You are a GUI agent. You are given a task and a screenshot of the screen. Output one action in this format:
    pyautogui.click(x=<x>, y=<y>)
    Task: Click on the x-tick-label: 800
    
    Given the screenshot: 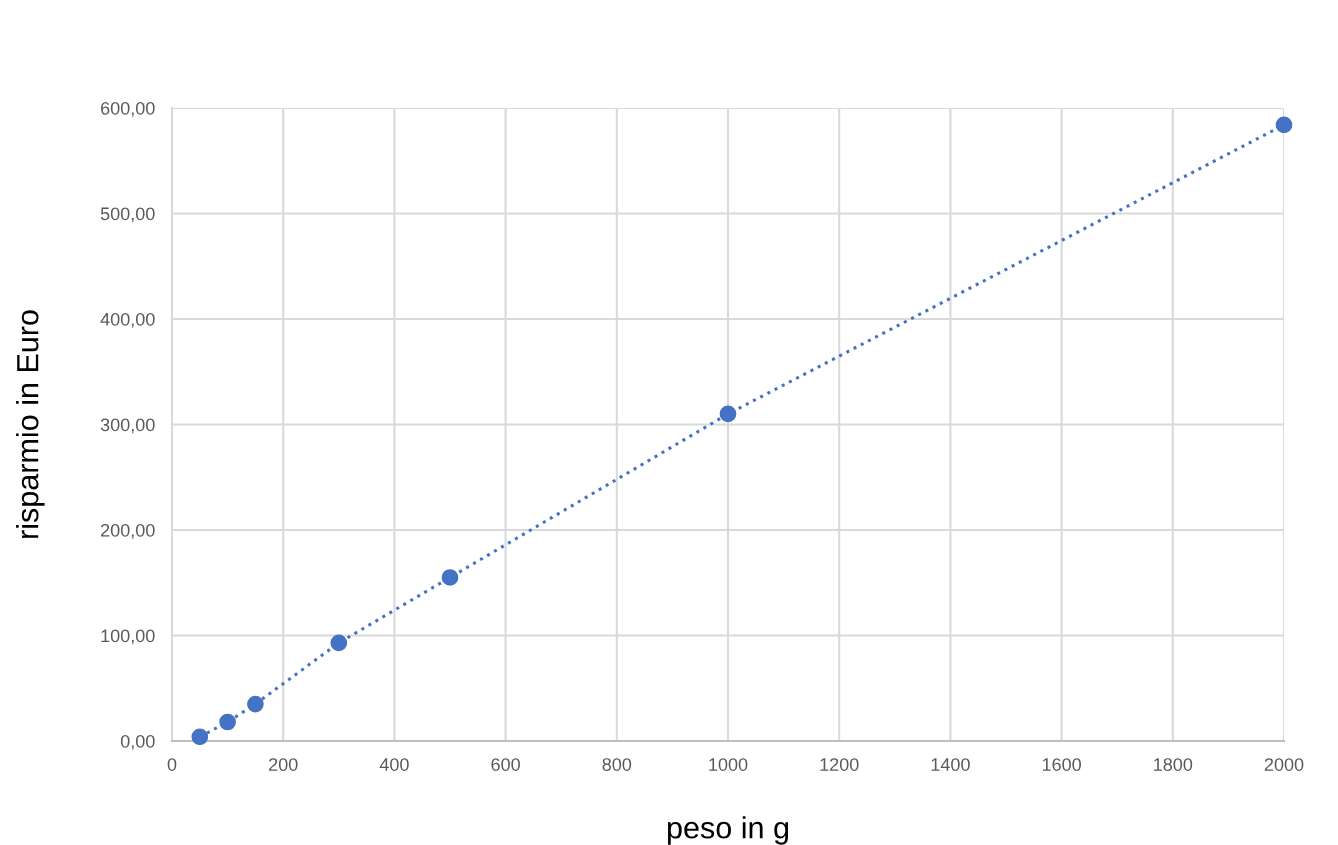 What is the action you would take?
    pyautogui.click(x=617, y=764)
    